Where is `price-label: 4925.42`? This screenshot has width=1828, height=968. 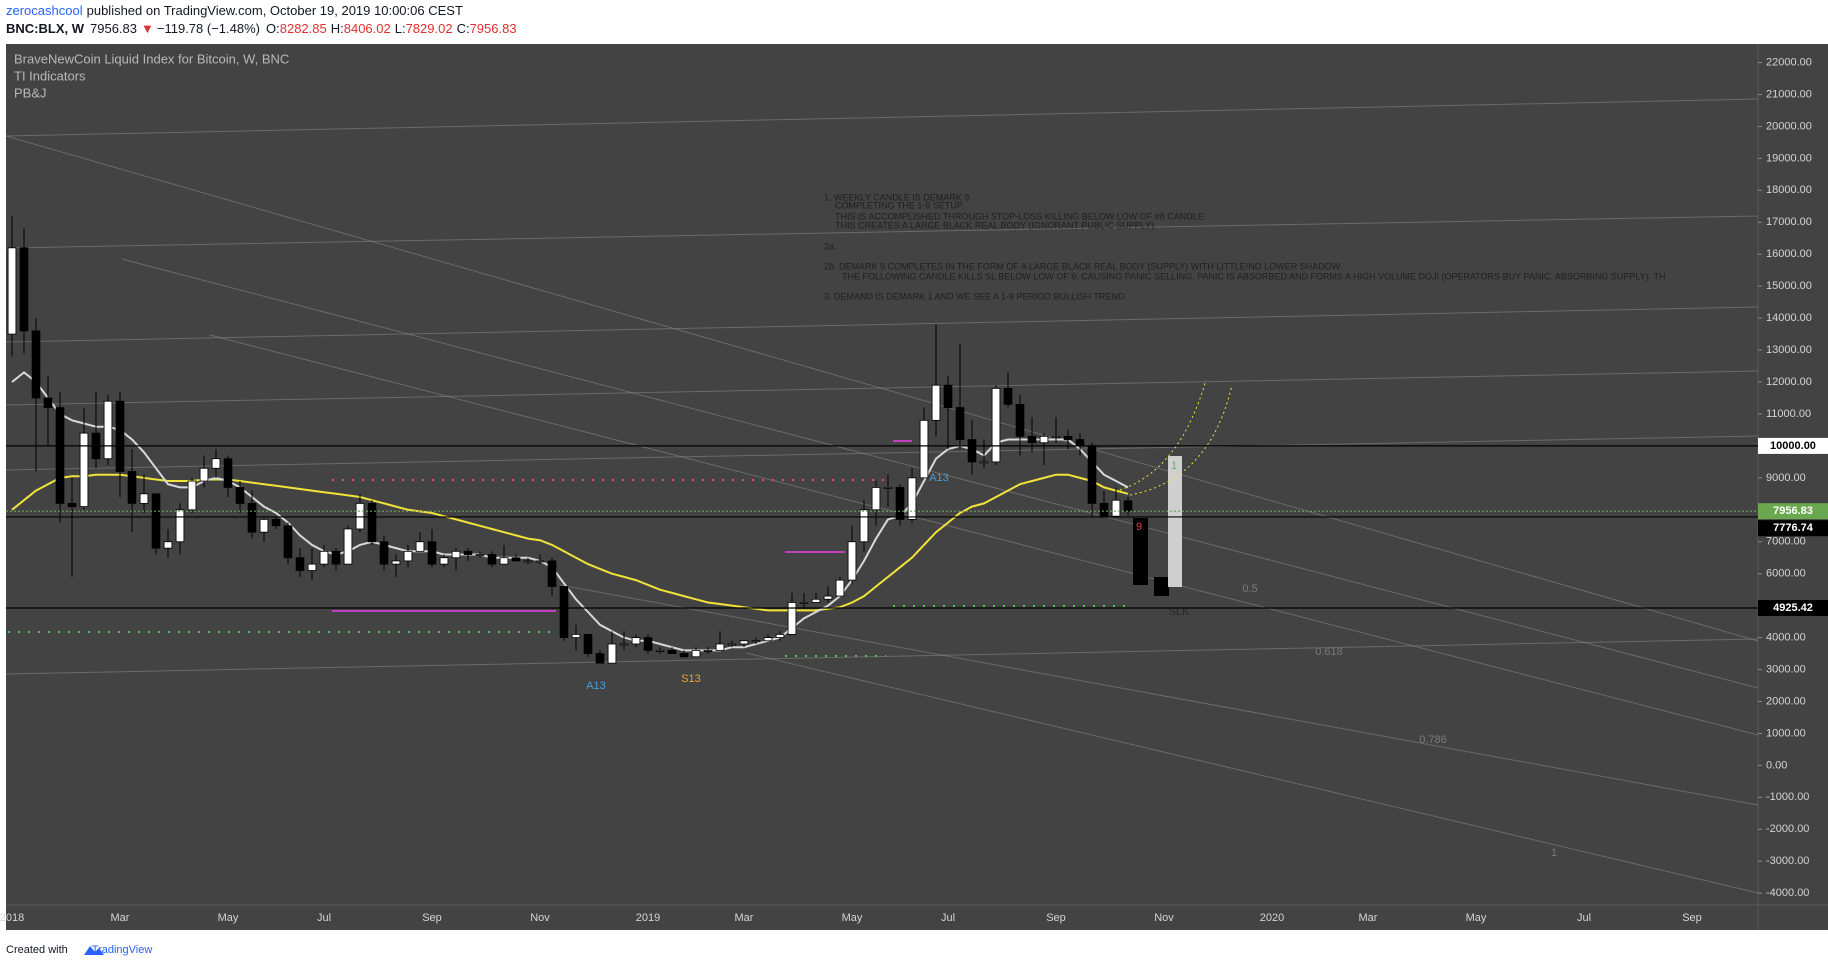 price-label: 4925.42 is located at coordinates (1793, 608).